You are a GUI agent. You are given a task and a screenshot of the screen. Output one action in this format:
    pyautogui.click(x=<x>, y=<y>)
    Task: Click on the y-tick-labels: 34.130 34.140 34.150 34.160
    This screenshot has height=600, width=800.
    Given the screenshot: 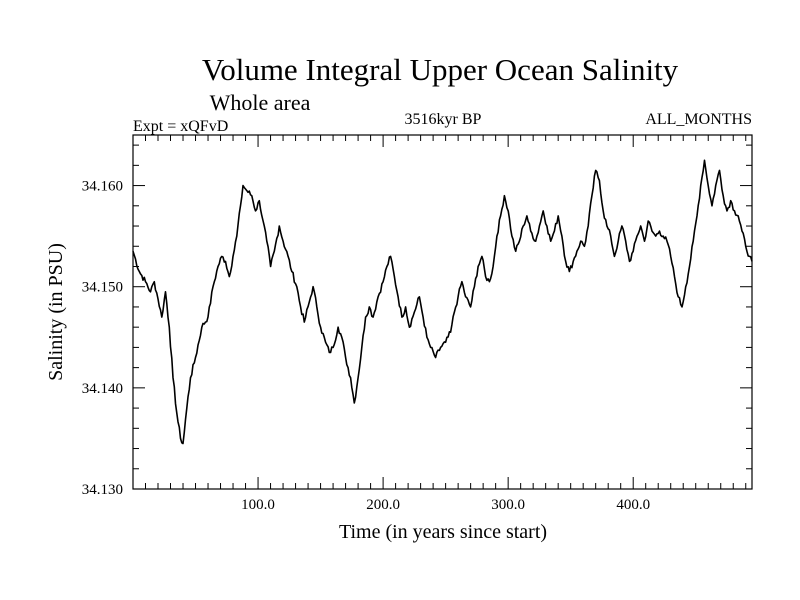 What is the action you would take?
    pyautogui.click(x=102, y=338)
    